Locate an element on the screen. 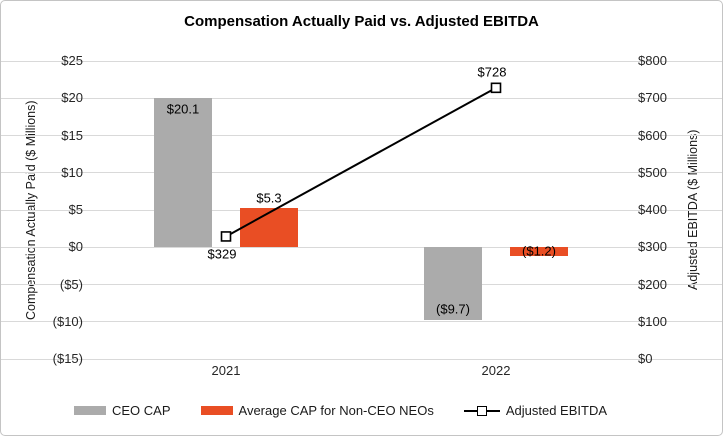 The height and width of the screenshot is (436, 723). y-tick-right: $500 is located at coordinates (652, 172).